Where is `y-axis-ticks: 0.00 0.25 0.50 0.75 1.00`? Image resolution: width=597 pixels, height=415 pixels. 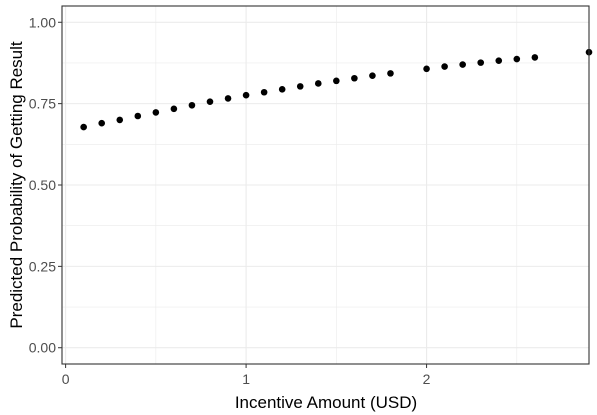 y-axis-ticks: 0.00 0.25 0.50 0.75 1.00 is located at coordinates (45, 185).